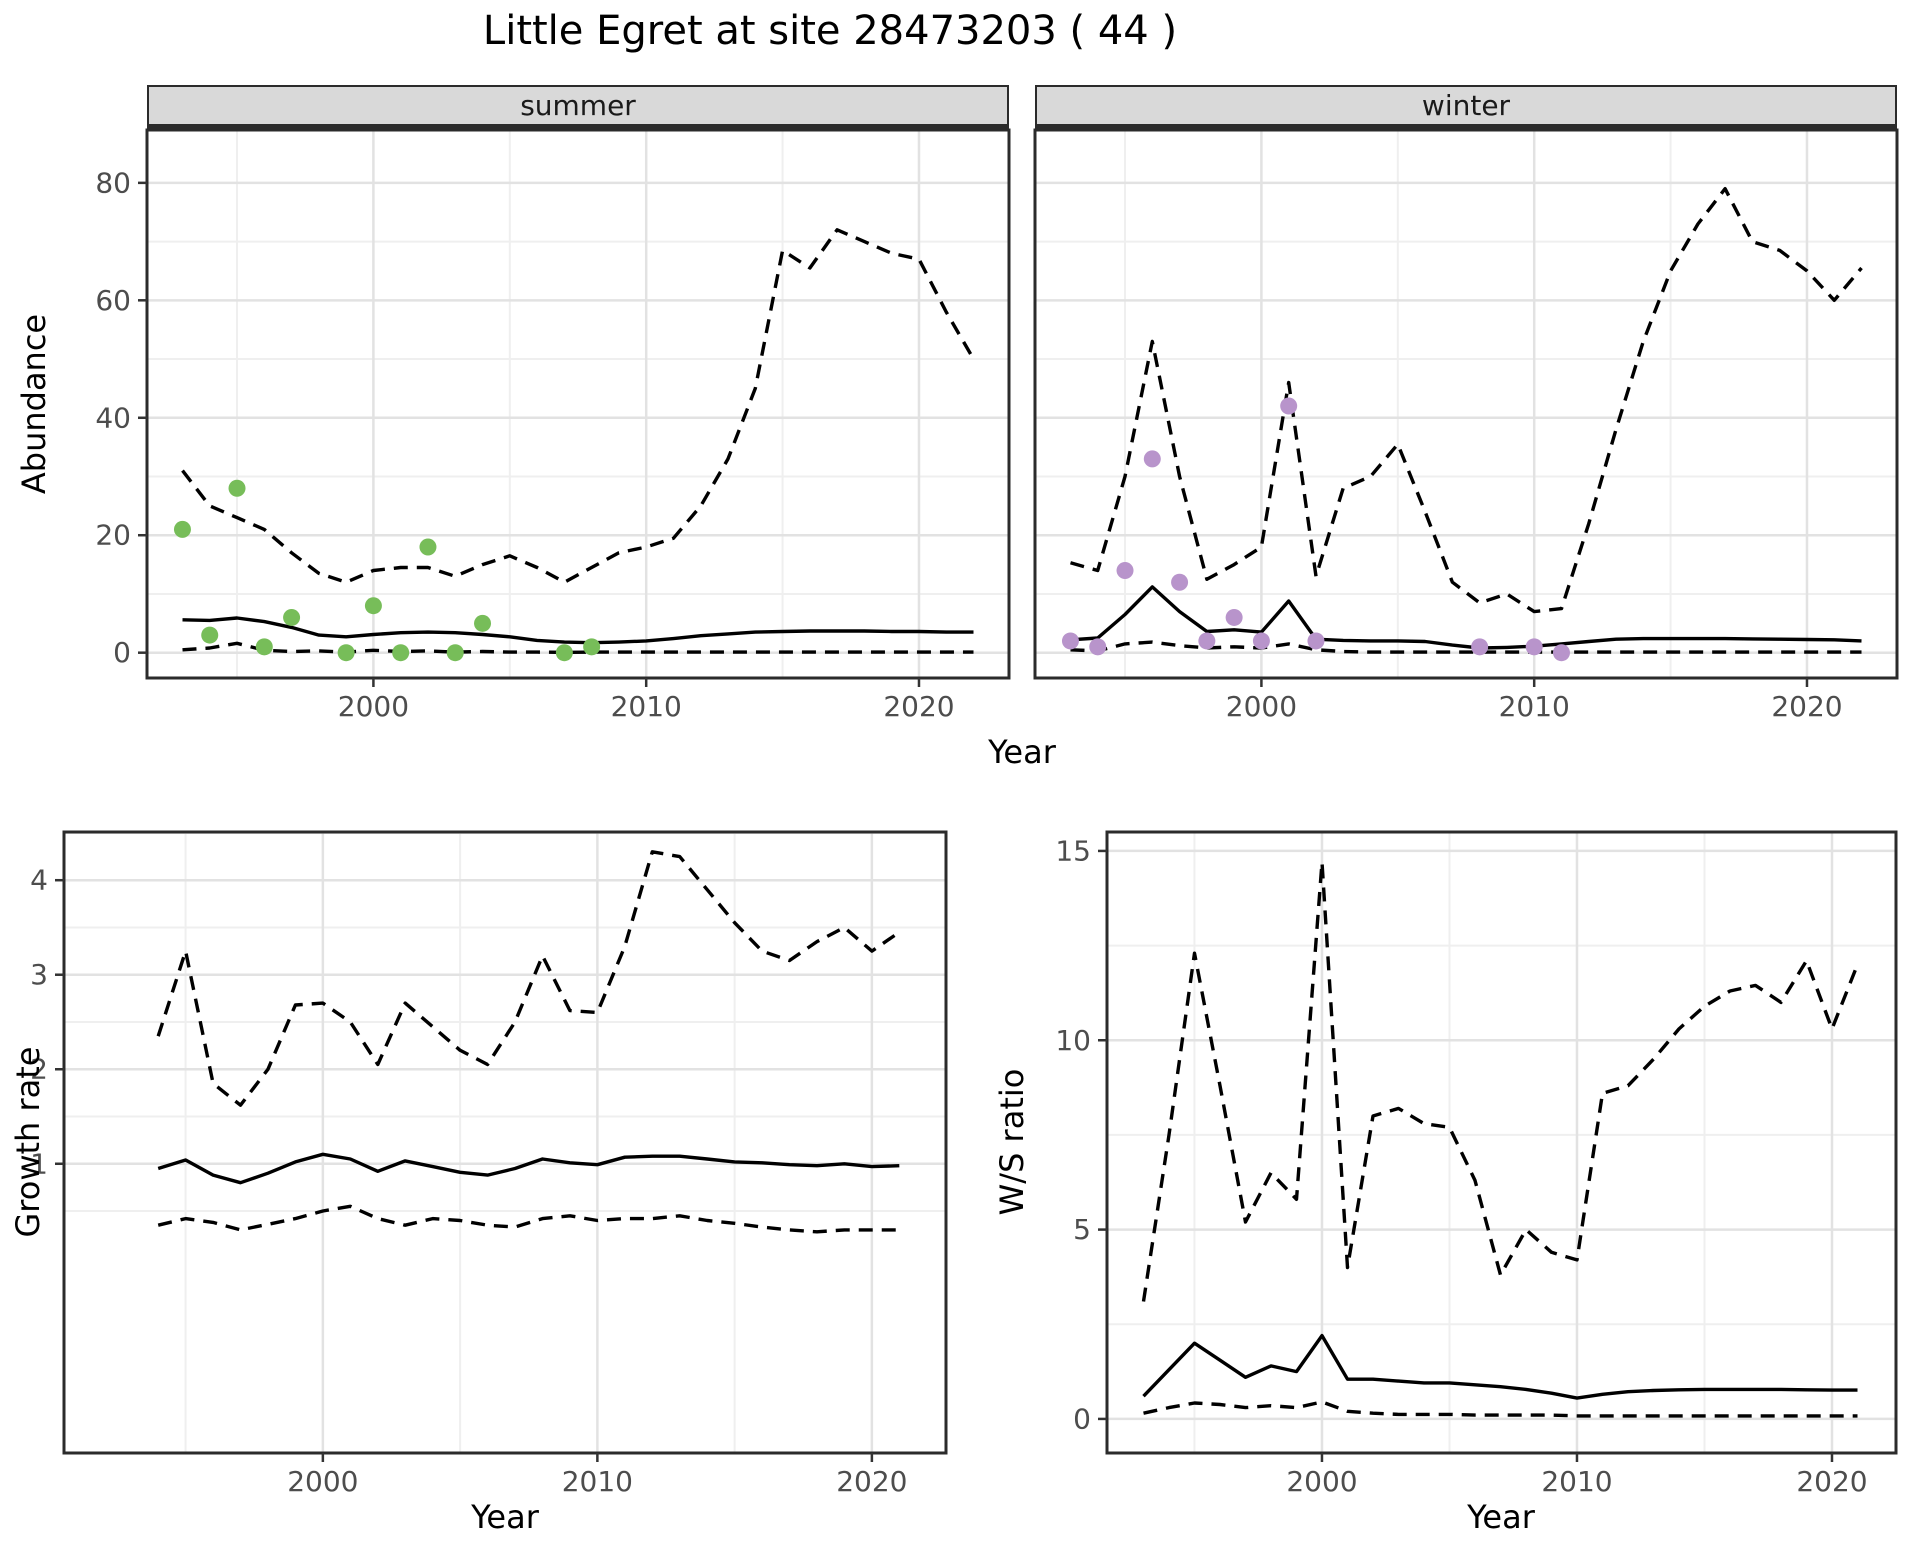 Image resolution: width=1920 pixels, height=1560 pixels. I want to click on y-tick-label: 15, so click(1073, 850).